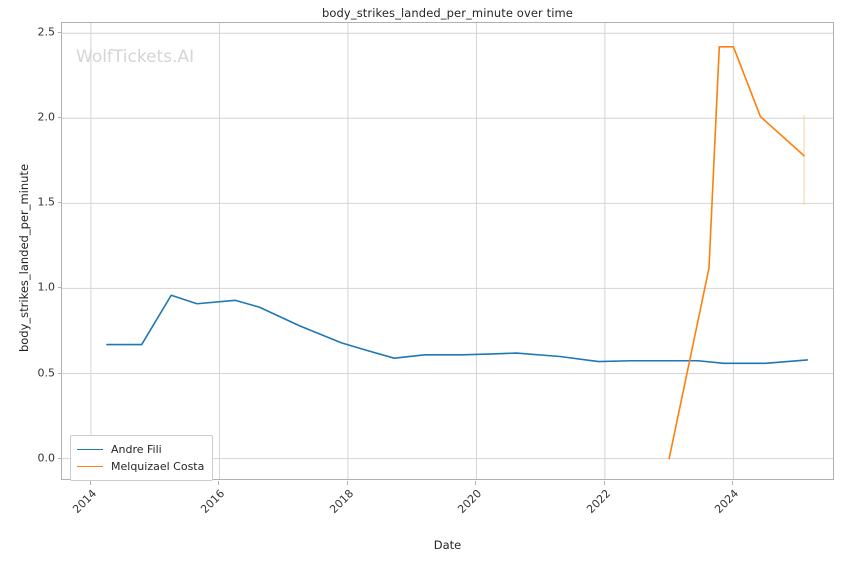 This screenshot has width=844, height=561. Describe the element at coordinates (46, 117) in the screenshot. I see `y-tick-label: 2.0` at that location.